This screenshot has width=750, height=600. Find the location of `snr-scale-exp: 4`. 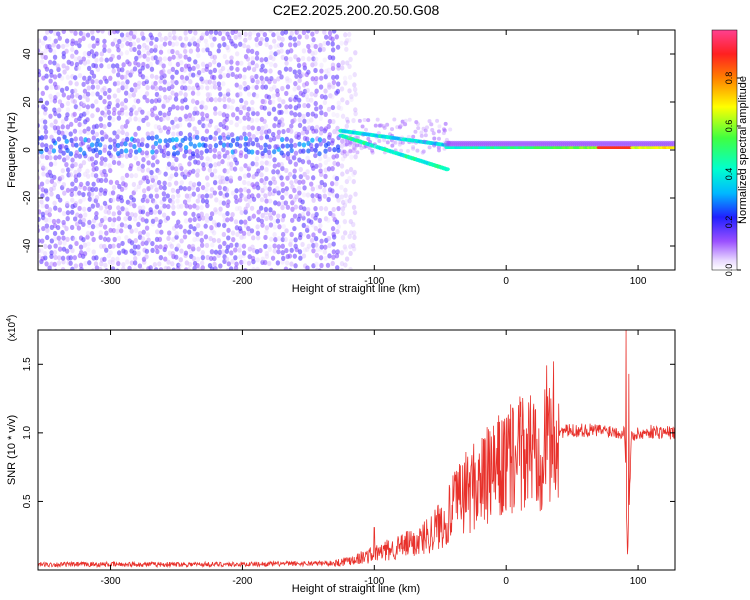

snr-scale-exp: 4 is located at coordinates (9, 320).